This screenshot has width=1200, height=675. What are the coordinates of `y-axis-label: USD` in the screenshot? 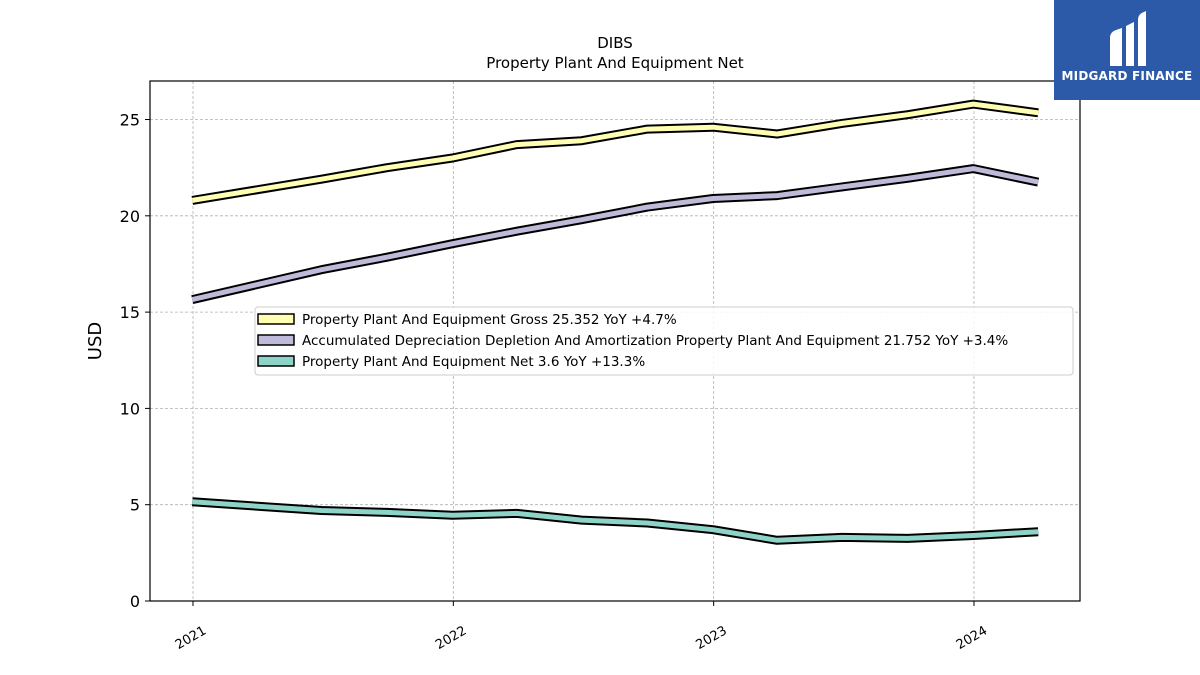 It's located at (95, 341).